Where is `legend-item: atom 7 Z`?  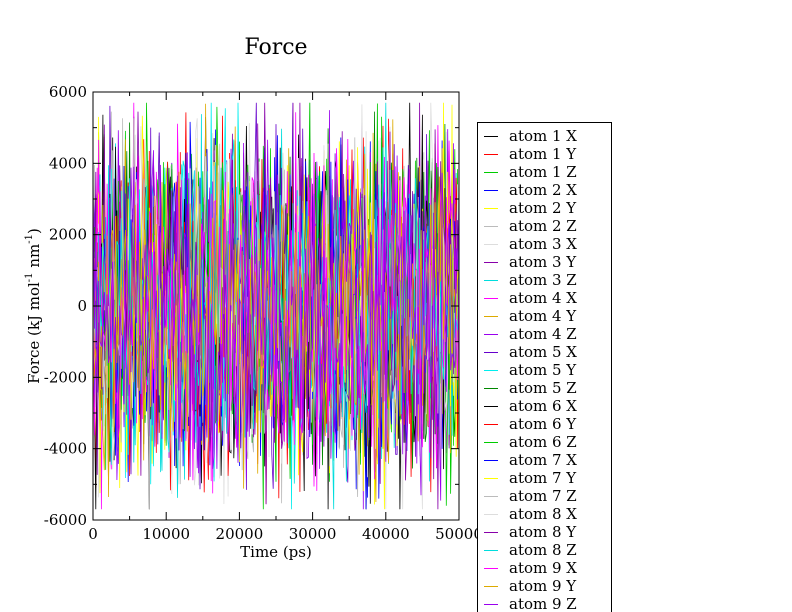
legend-item: atom 7 Z is located at coordinates (530, 496).